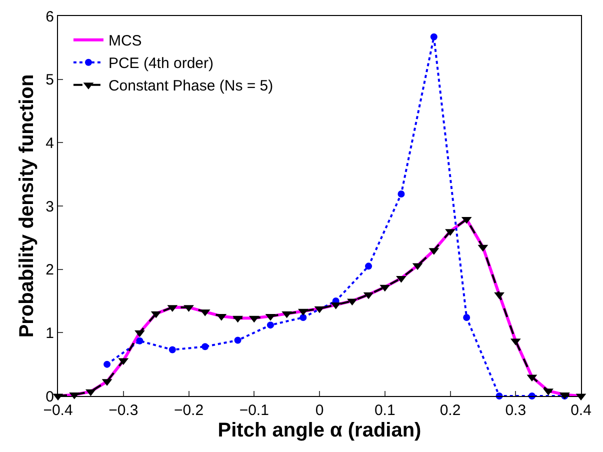 Image resolution: width=603 pixels, height=452 pixels. I want to click on x-tick-label: −0.3, so click(123, 410).